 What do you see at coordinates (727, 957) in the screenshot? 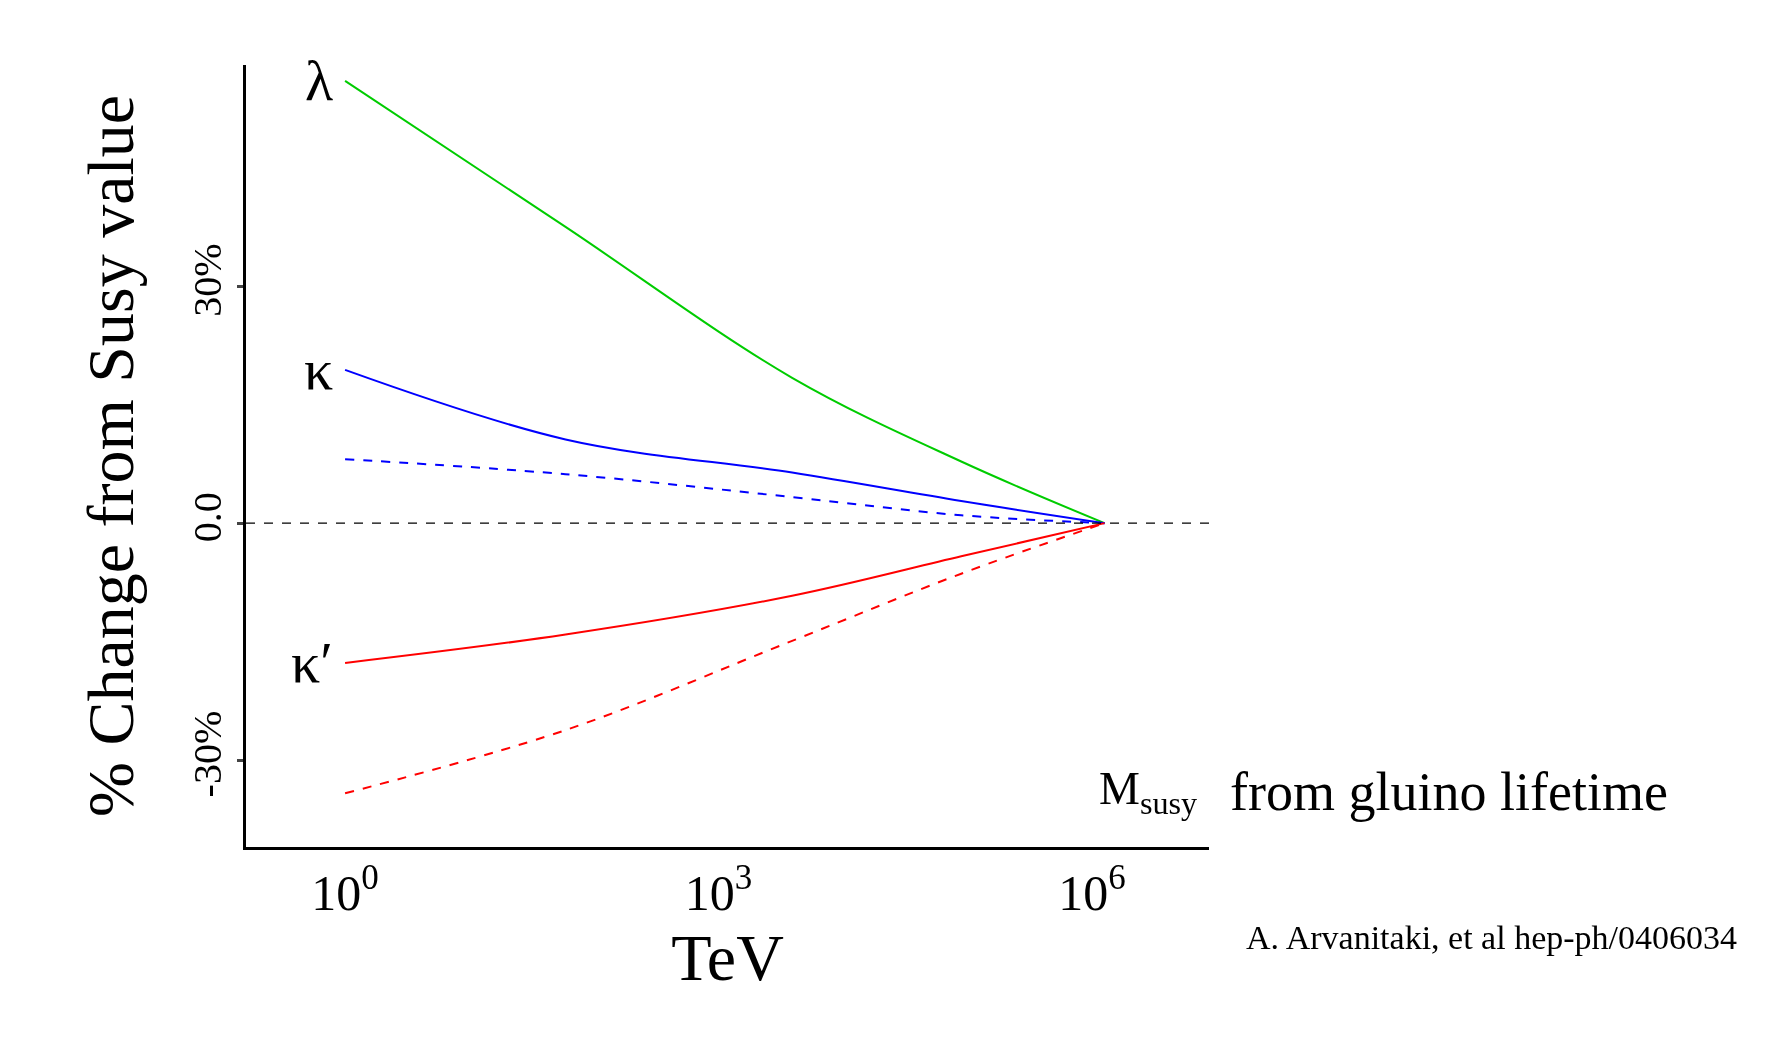
I see `x-axis-title: TeV` at bounding box center [727, 957].